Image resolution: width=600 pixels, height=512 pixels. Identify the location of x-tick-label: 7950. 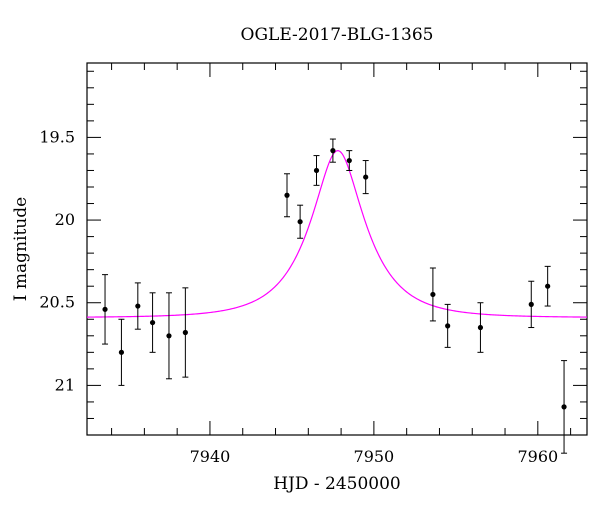
(374, 456).